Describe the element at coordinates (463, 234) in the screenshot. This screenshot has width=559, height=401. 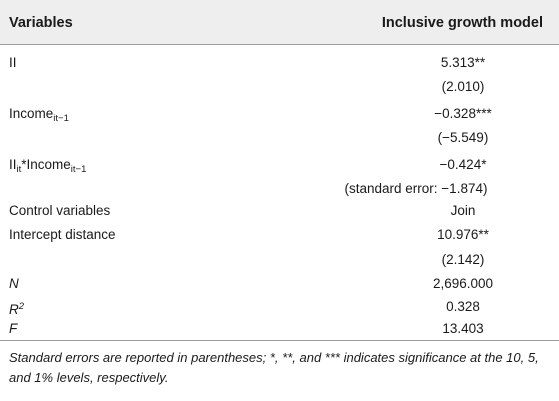
I see `row-value: 10.976**` at that location.